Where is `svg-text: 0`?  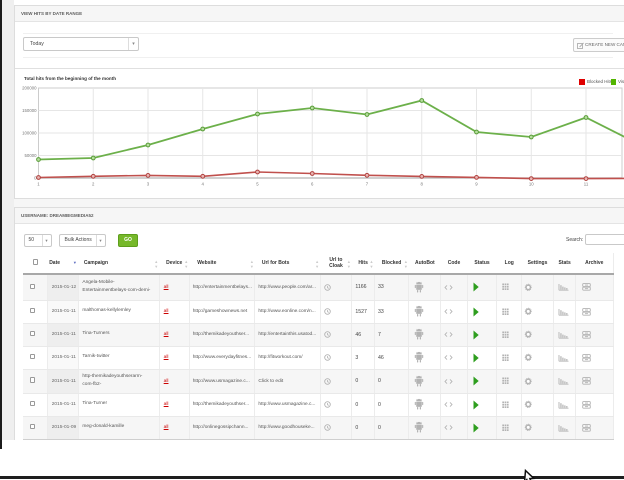 svg-text: 0 is located at coordinates (35, 178).